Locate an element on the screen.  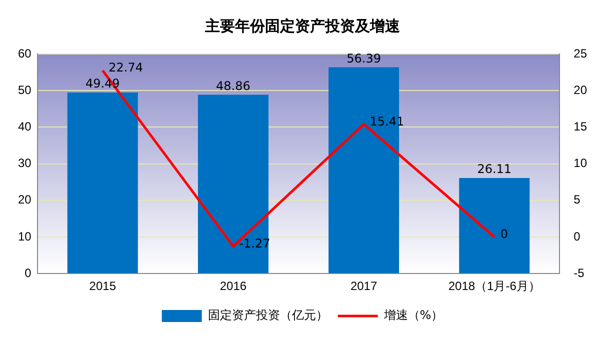
y2-tick-label: -5 is located at coordinates (579, 273).